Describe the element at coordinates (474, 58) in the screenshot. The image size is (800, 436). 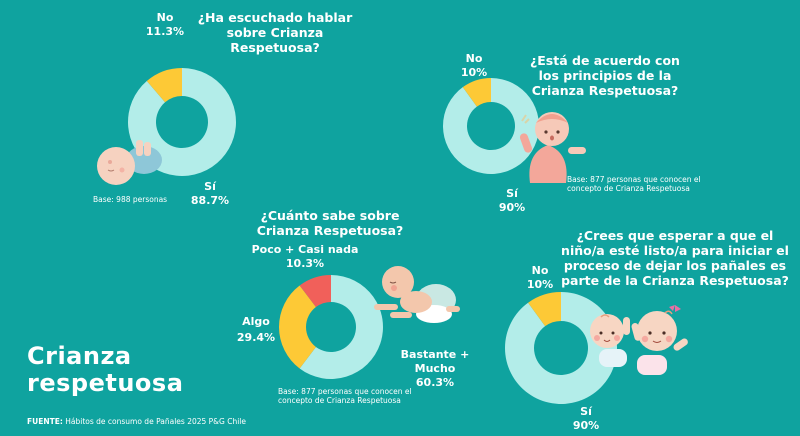
I see `chart2-label-no-name: No` at that location.